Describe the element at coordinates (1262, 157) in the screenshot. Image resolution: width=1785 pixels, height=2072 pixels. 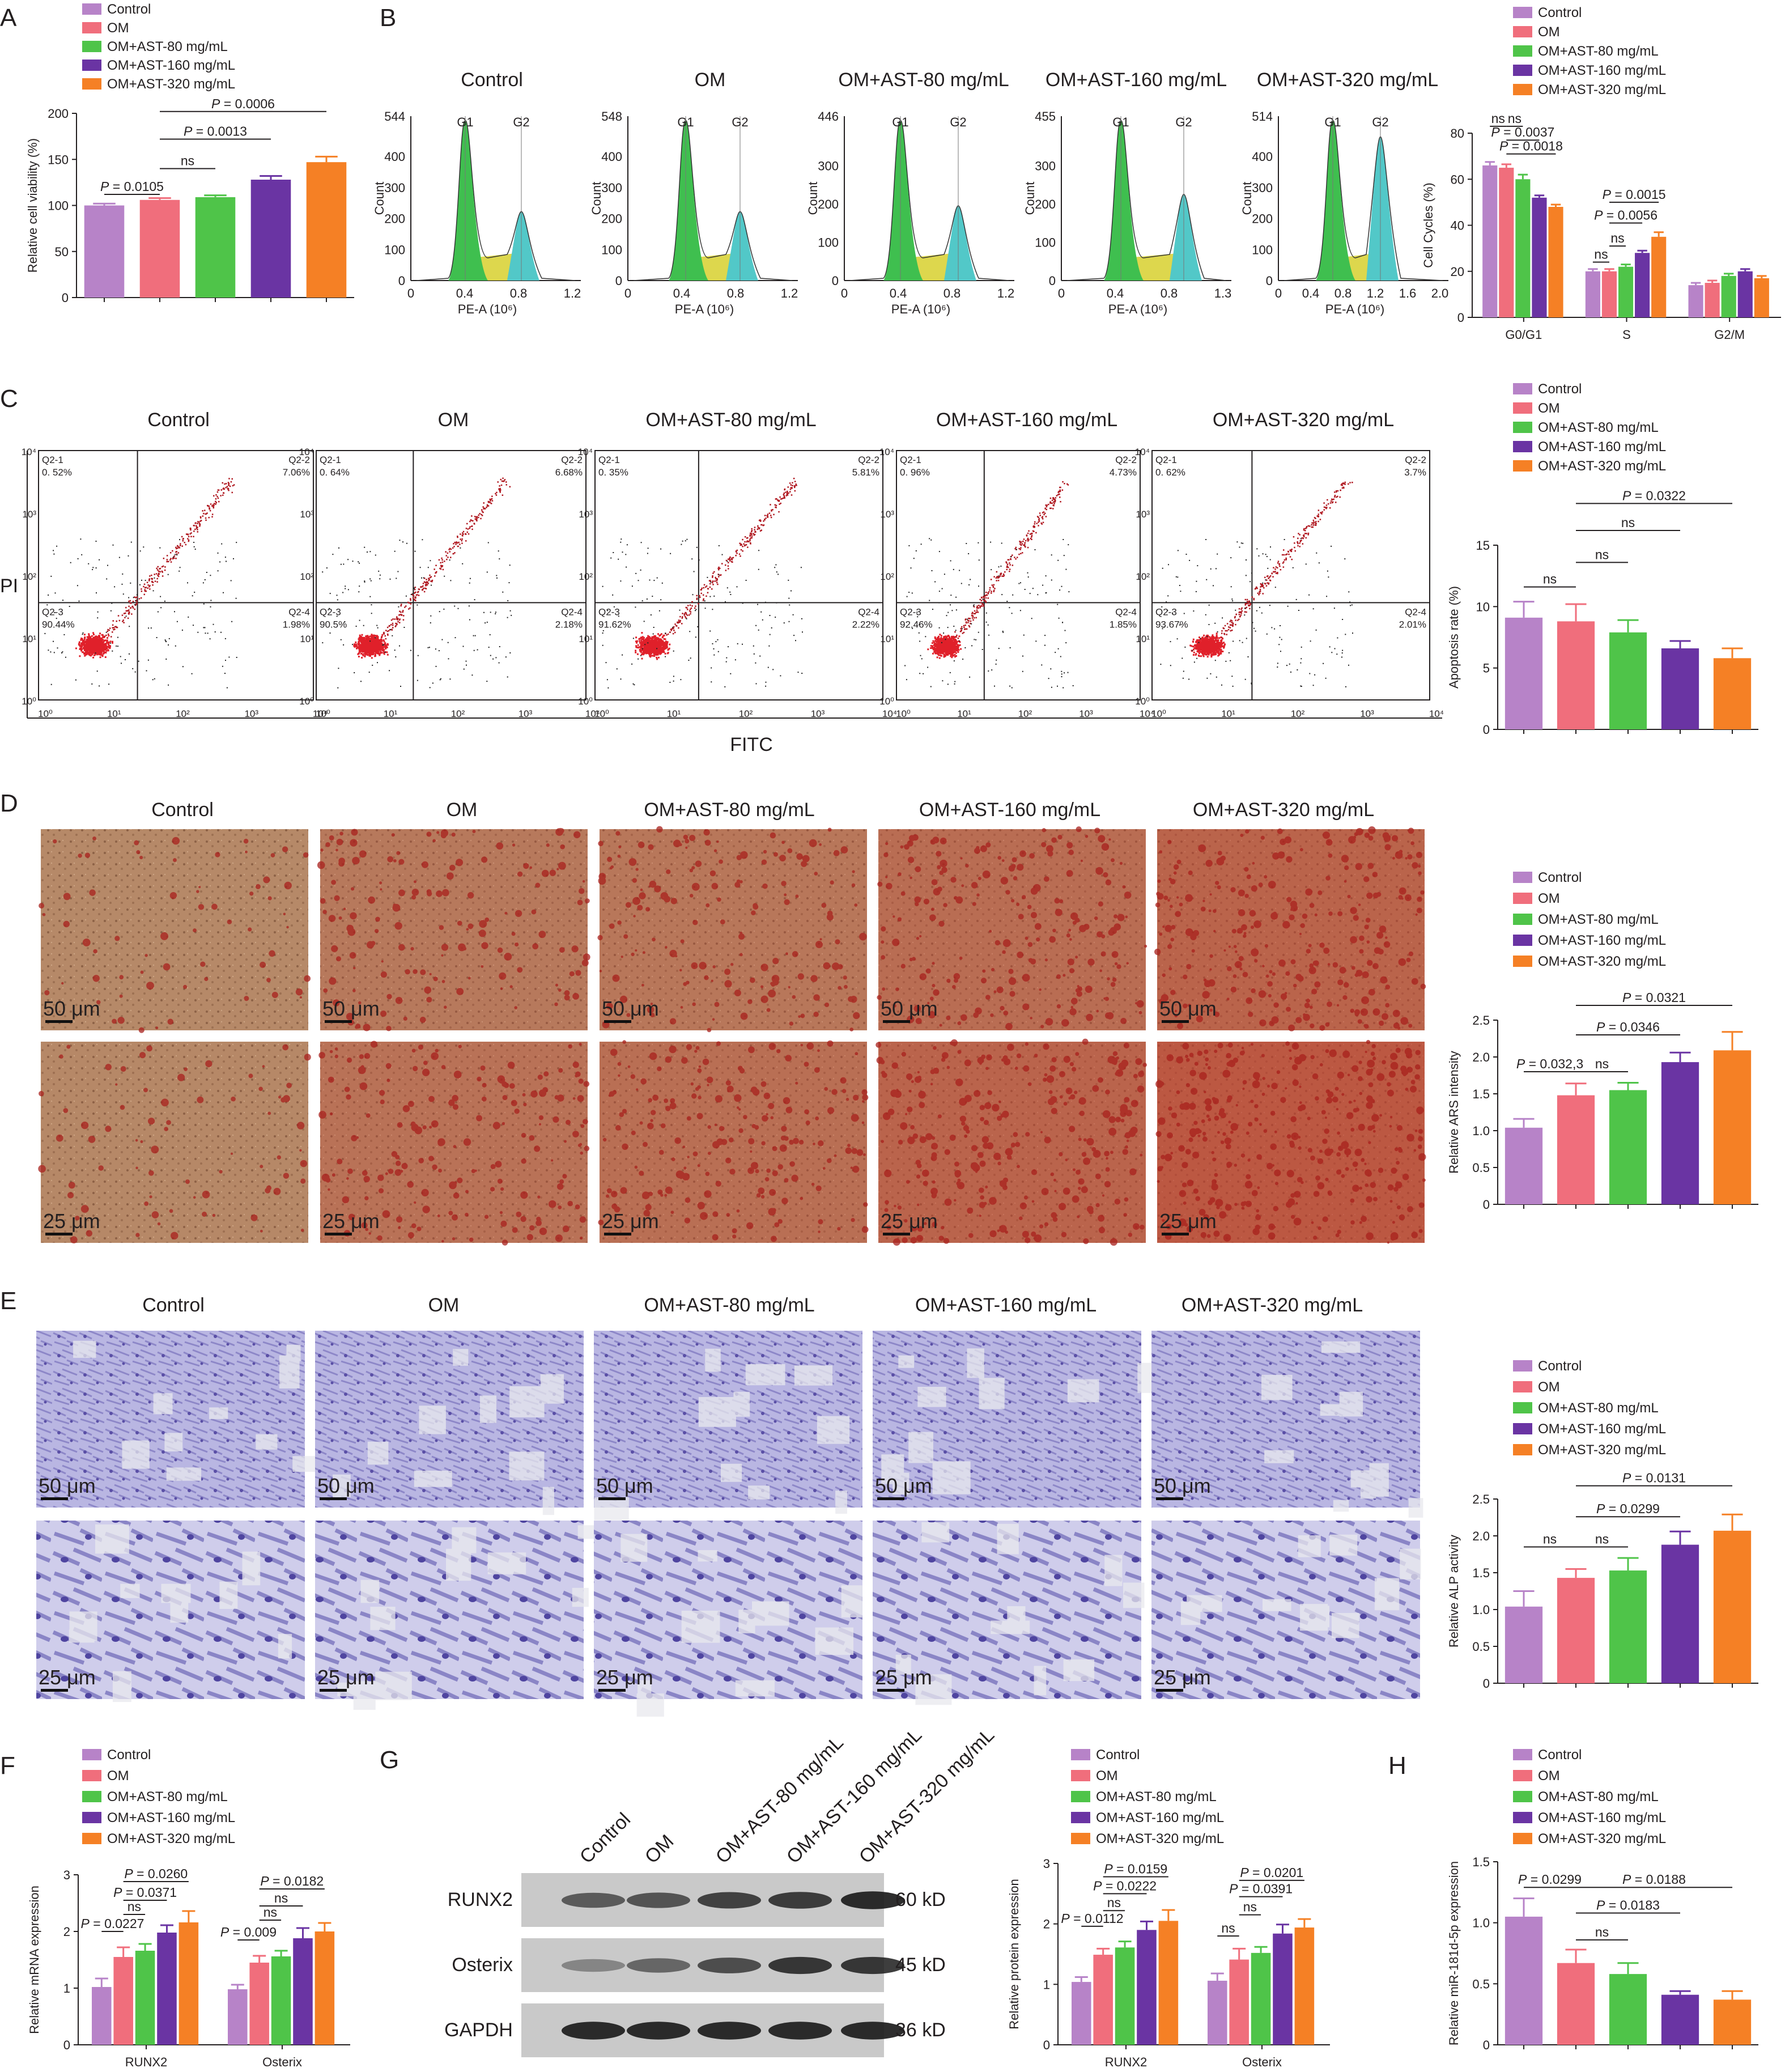
I see `cycle-ytick: 400` at that location.